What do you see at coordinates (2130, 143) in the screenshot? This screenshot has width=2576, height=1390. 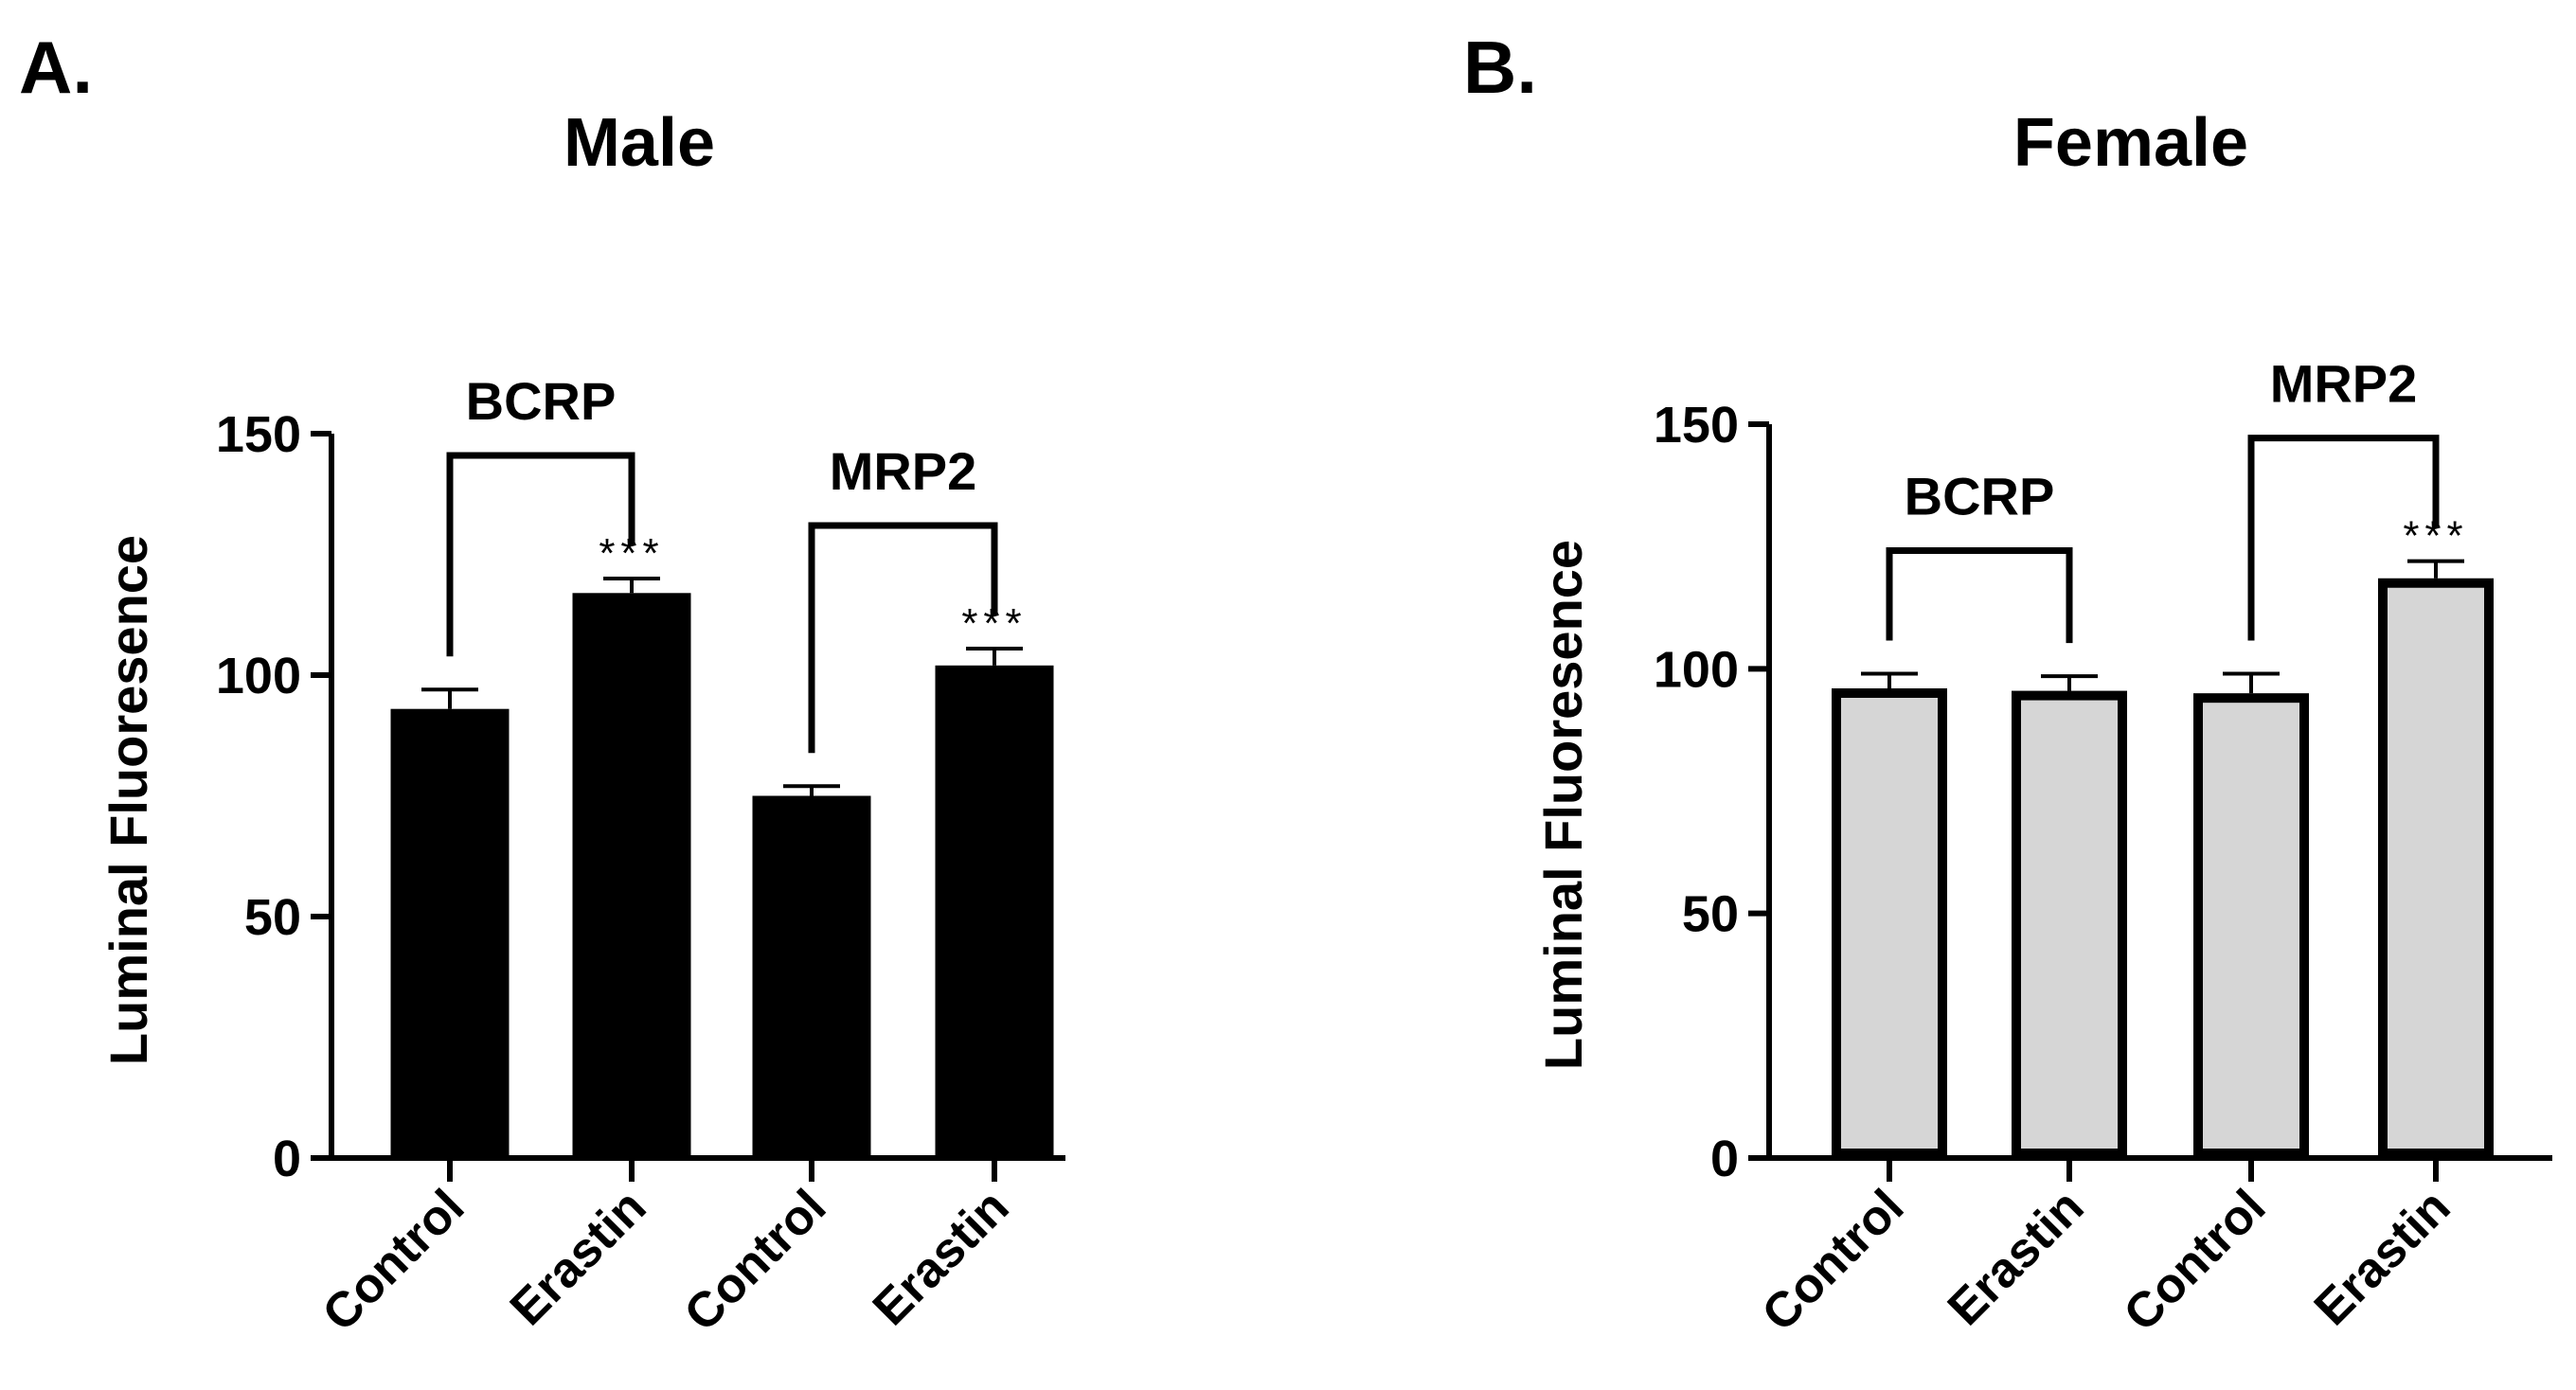 I see `chart-title-female: Female` at bounding box center [2130, 143].